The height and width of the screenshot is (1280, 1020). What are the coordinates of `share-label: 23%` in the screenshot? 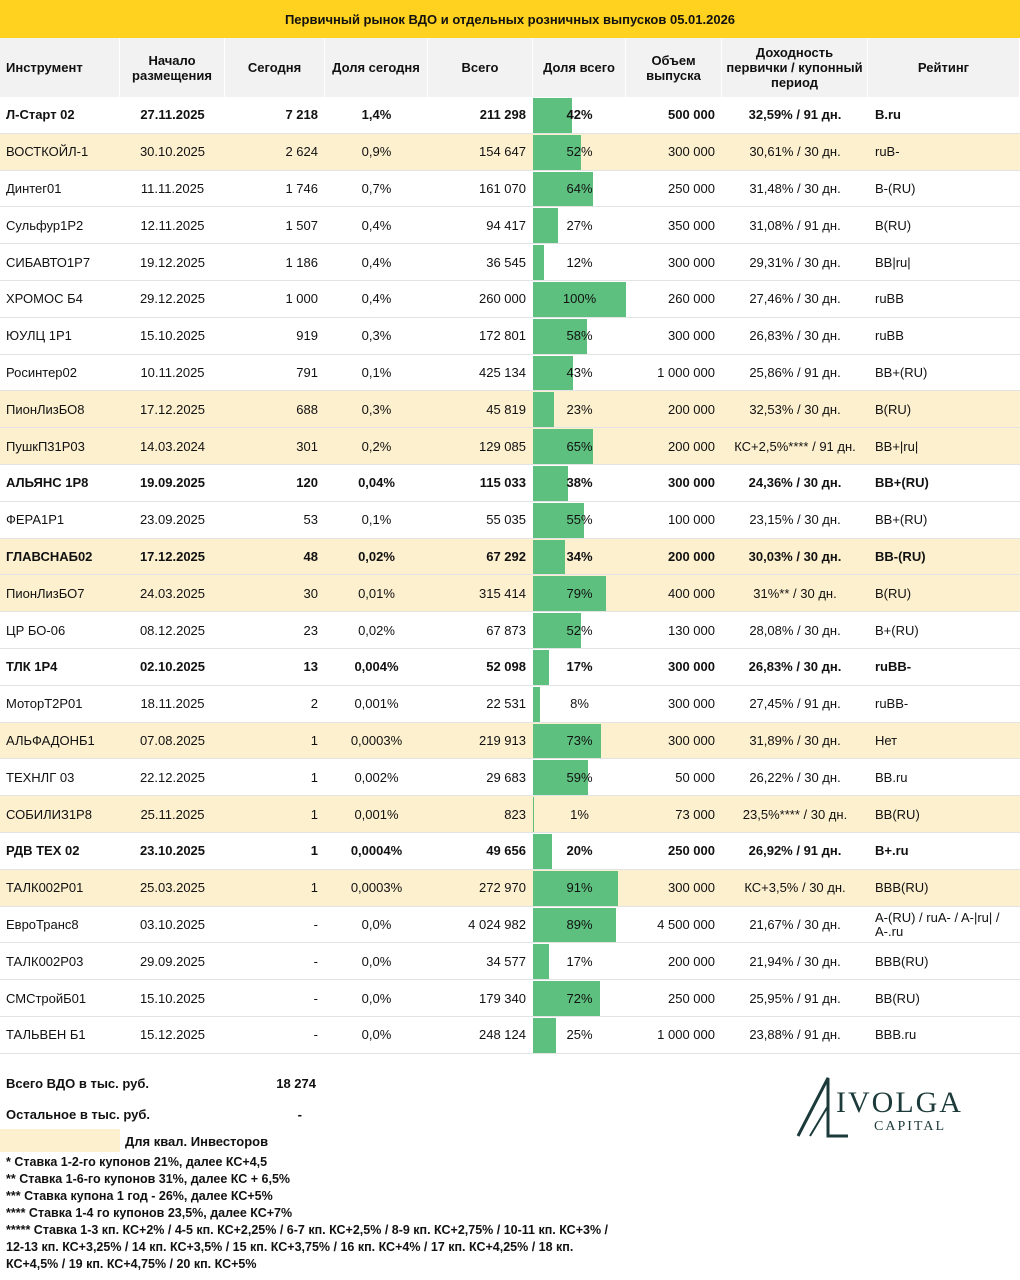 It's located at (579, 409).